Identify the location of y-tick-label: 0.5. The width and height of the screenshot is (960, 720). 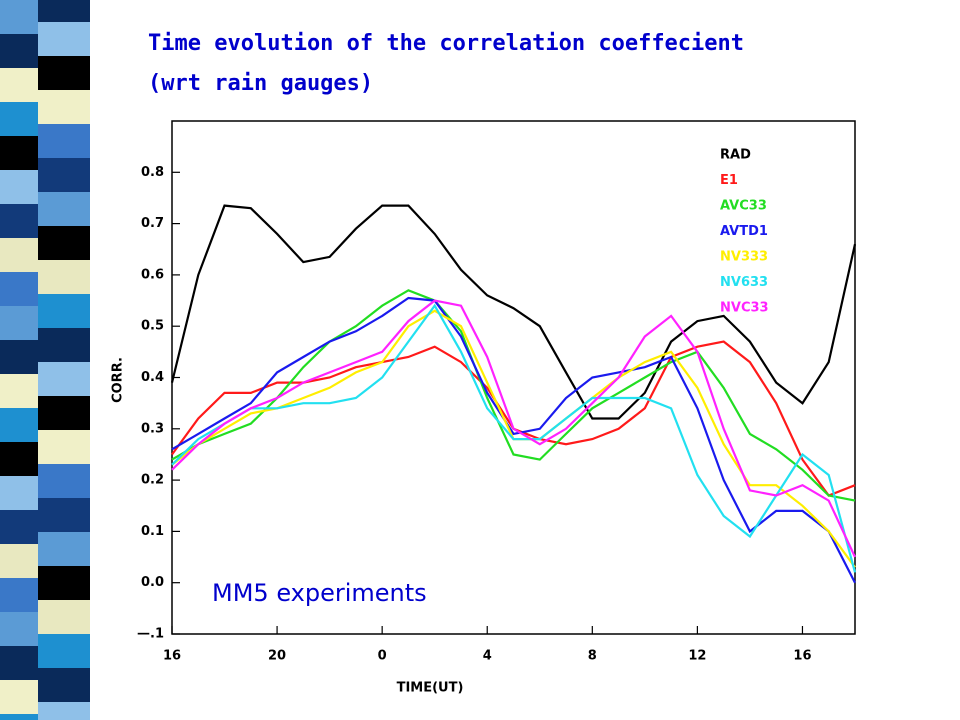
(152, 326).